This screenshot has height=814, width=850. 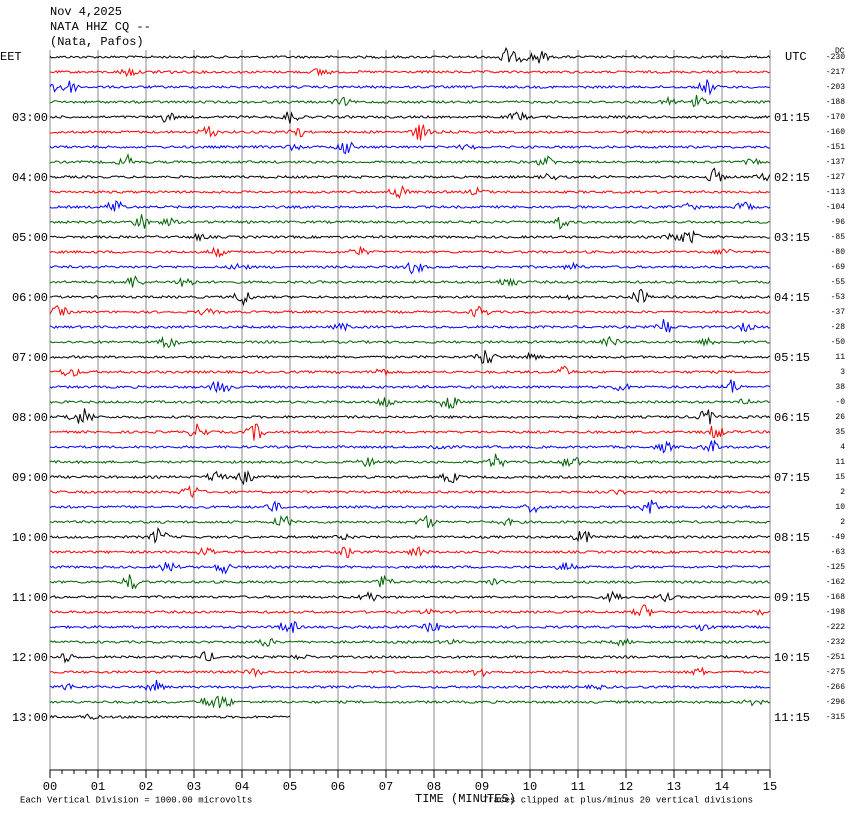 What do you see at coordinates (838, 222) in the screenshot?
I see `dc-offset-label: -96` at bounding box center [838, 222].